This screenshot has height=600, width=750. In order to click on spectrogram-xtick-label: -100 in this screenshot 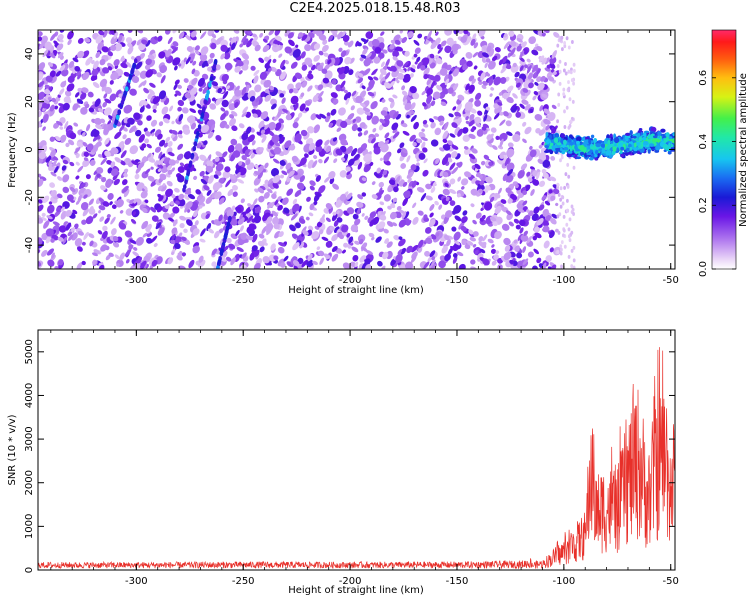, I will do `click(563, 280)`.